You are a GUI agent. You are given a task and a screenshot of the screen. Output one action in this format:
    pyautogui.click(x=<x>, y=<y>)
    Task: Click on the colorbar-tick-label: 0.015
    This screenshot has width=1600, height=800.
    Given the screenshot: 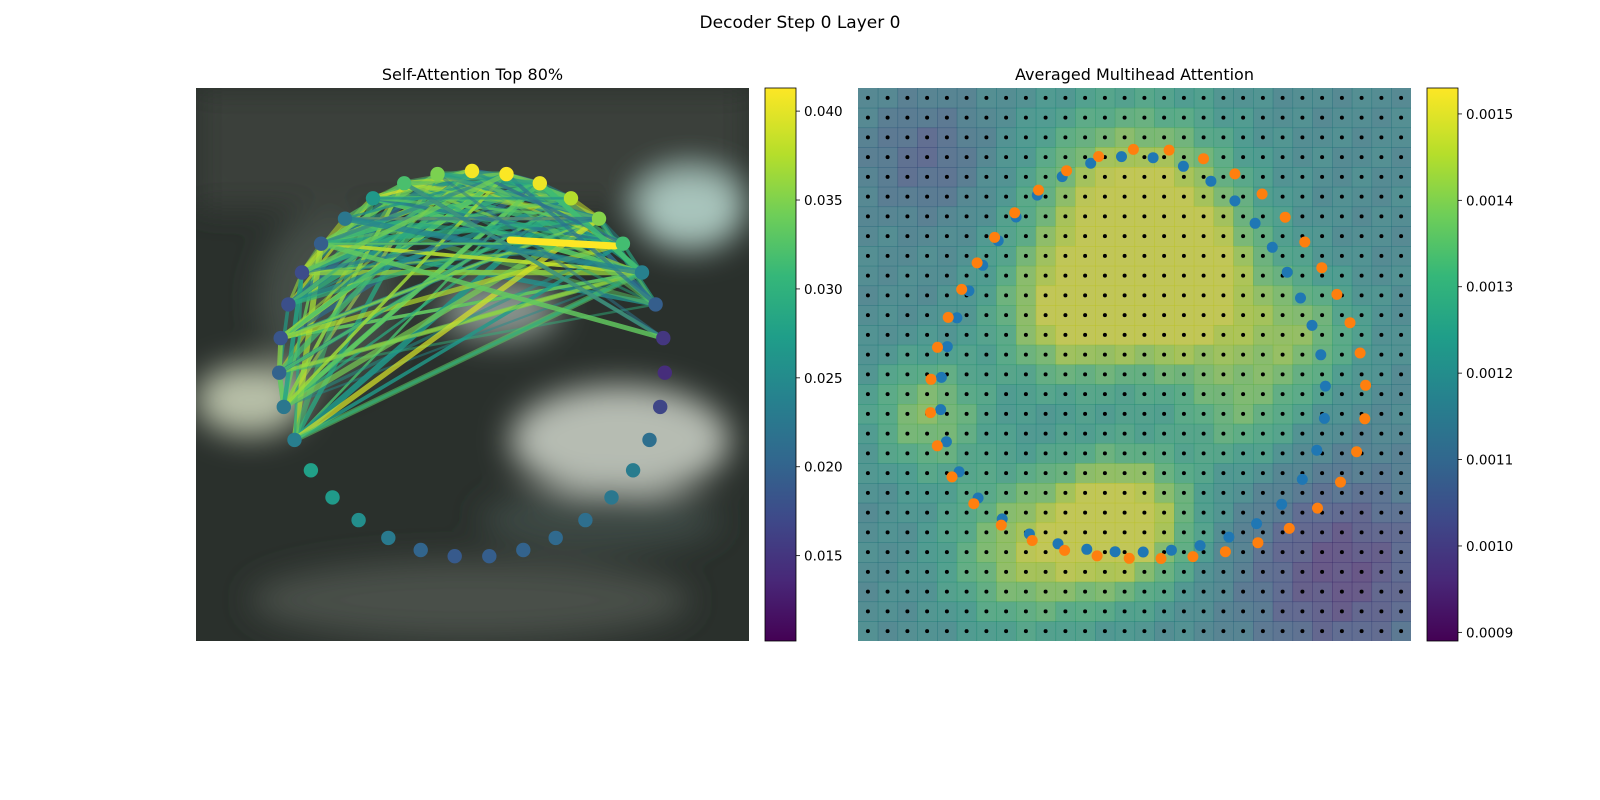 What is the action you would take?
    pyautogui.click(x=823, y=557)
    